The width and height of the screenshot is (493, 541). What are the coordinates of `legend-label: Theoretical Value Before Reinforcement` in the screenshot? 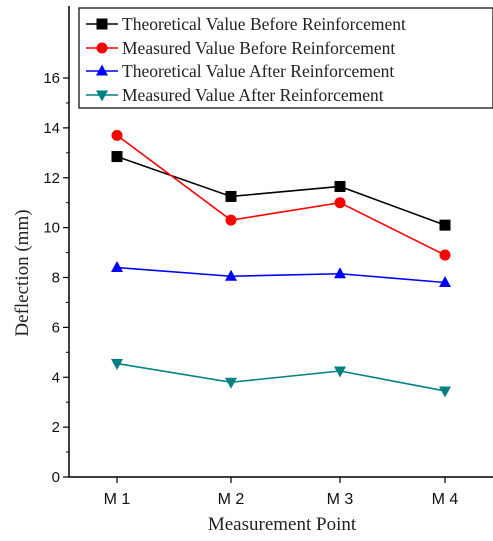 It's located at (264, 24).